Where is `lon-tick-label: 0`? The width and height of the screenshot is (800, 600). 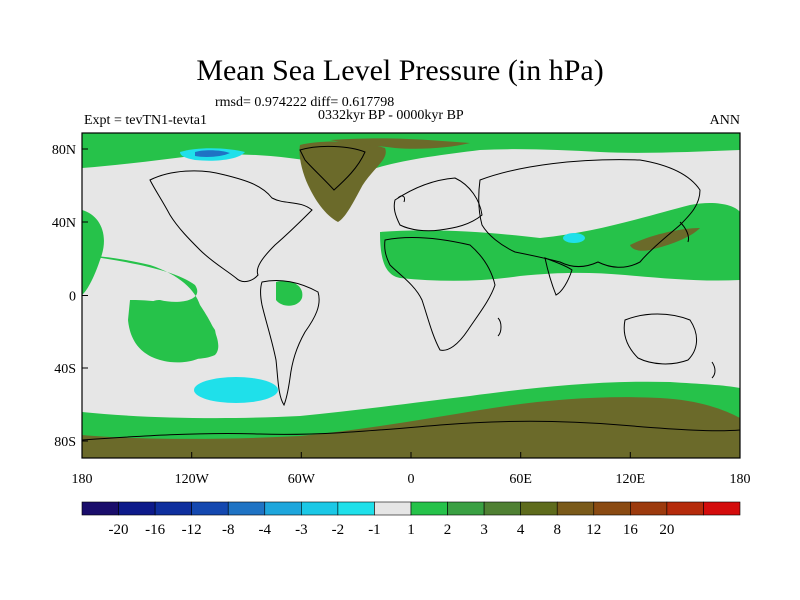 lon-tick-label: 0 is located at coordinates (411, 479).